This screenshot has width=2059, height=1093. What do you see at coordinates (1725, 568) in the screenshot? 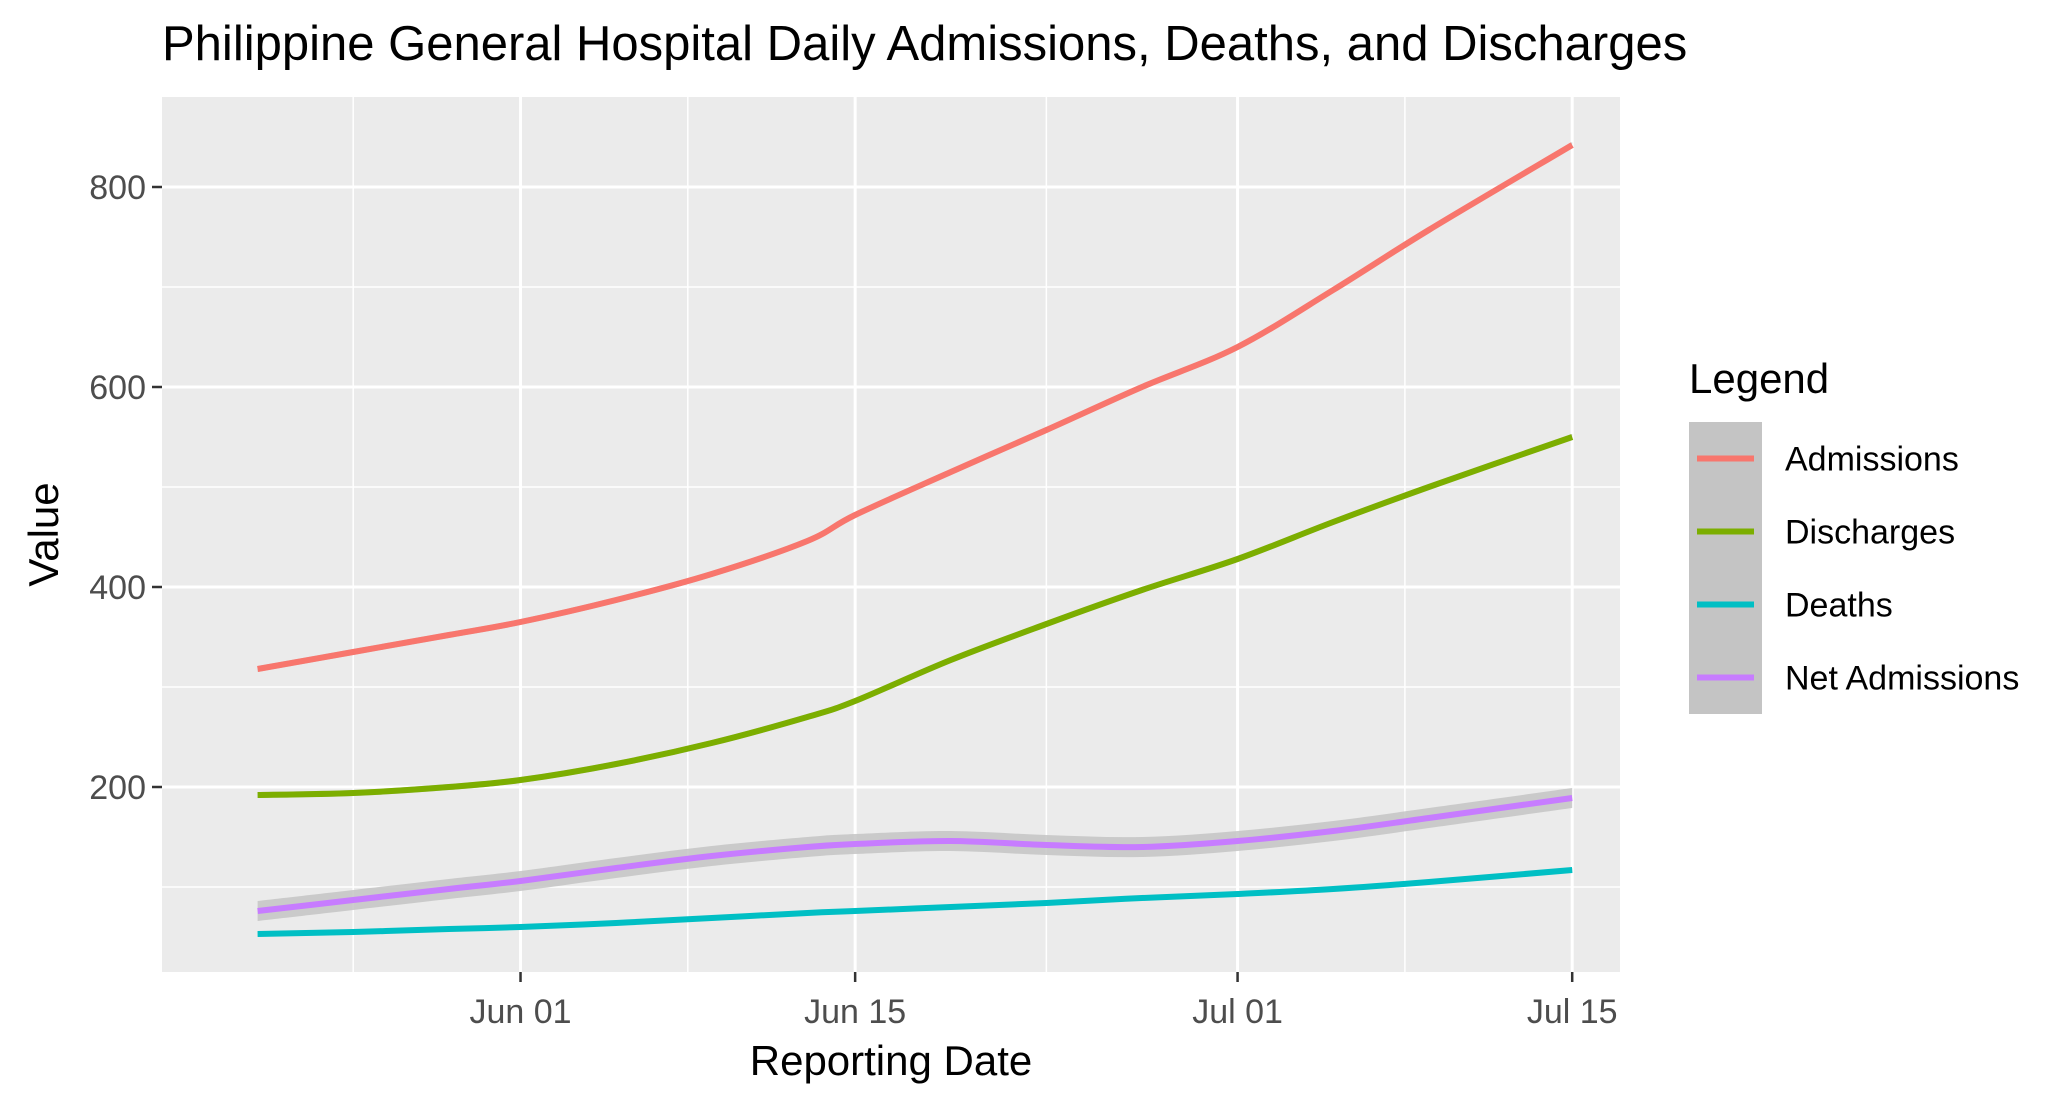
I see `legend-keys-background` at bounding box center [1725, 568].